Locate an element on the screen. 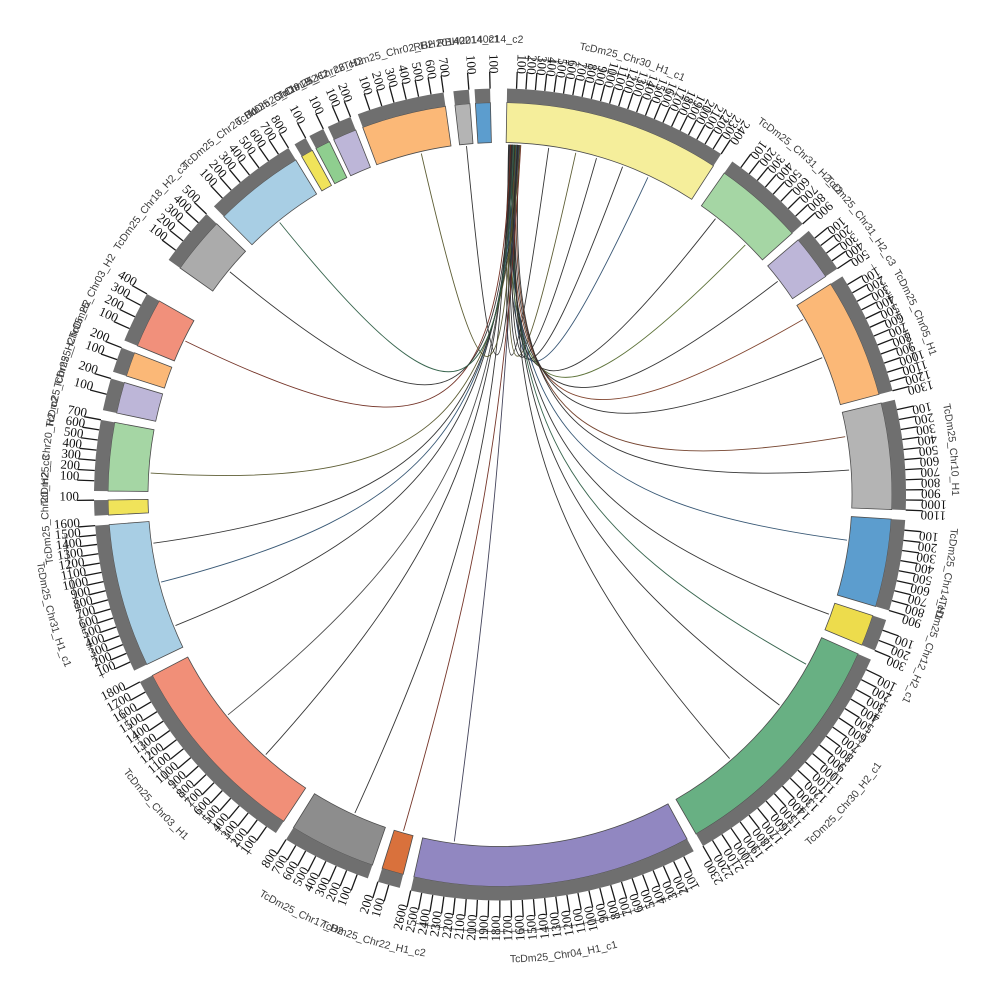  tick-label: 800 is located at coordinates (613, 910).